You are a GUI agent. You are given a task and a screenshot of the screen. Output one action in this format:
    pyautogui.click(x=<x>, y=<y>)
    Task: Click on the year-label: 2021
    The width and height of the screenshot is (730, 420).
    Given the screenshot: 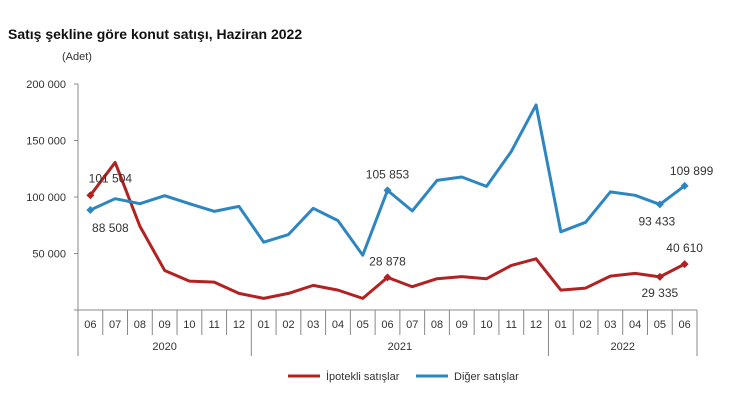 What is the action you would take?
    pyautogui.click(x=400, y=347)
    